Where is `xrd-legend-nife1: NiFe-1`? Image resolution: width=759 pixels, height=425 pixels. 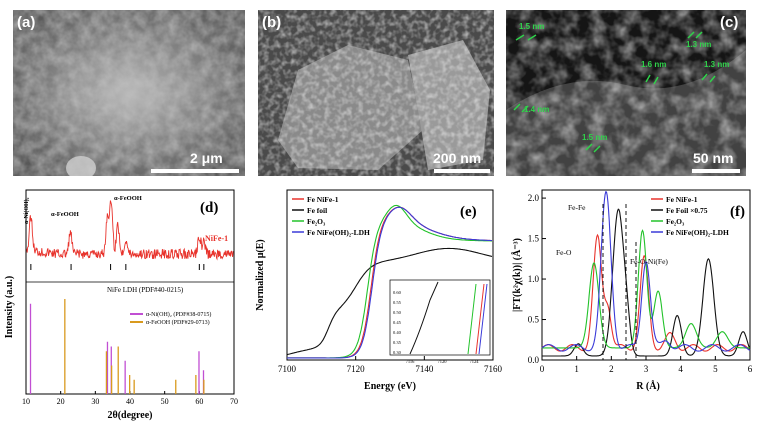 xrd-legend-nife1: NiFe-1 is located at coordinates (216, 238).